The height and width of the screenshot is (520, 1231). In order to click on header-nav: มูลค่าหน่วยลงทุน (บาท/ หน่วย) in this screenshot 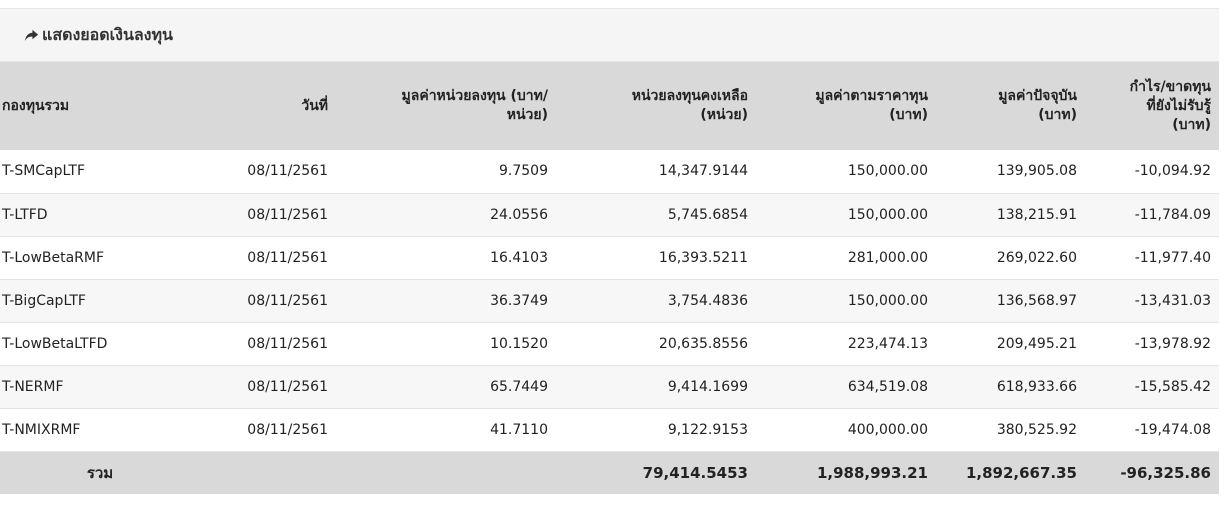, I will do `click(474, 105)`.